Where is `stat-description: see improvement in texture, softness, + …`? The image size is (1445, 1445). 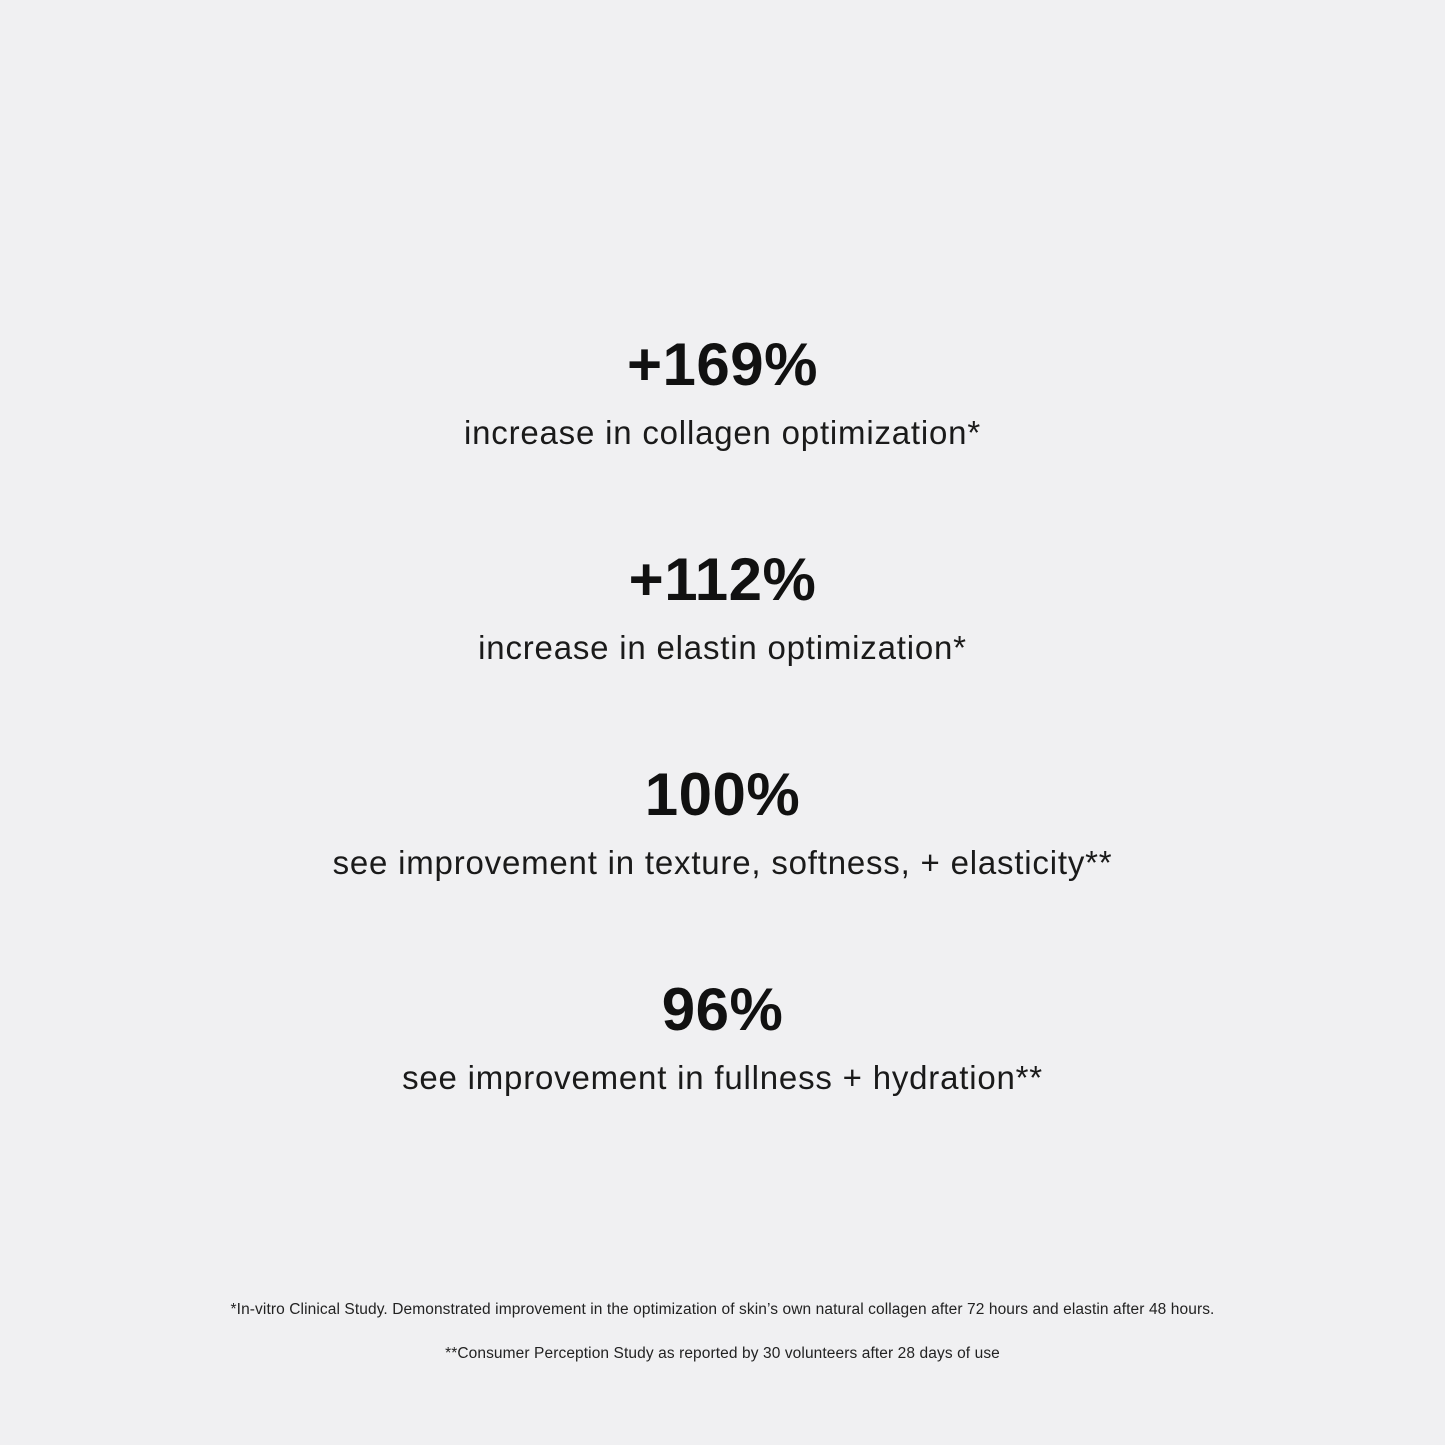
stat-description: see improvement in texture, softness, + … is located at coordinates (722, 862).